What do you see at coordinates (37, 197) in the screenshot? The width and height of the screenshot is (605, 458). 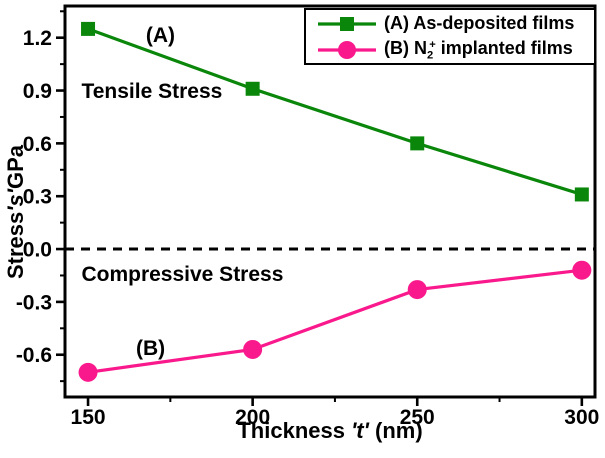 I see `y-tick-label: 0.3` at bounding box center [37, 197].